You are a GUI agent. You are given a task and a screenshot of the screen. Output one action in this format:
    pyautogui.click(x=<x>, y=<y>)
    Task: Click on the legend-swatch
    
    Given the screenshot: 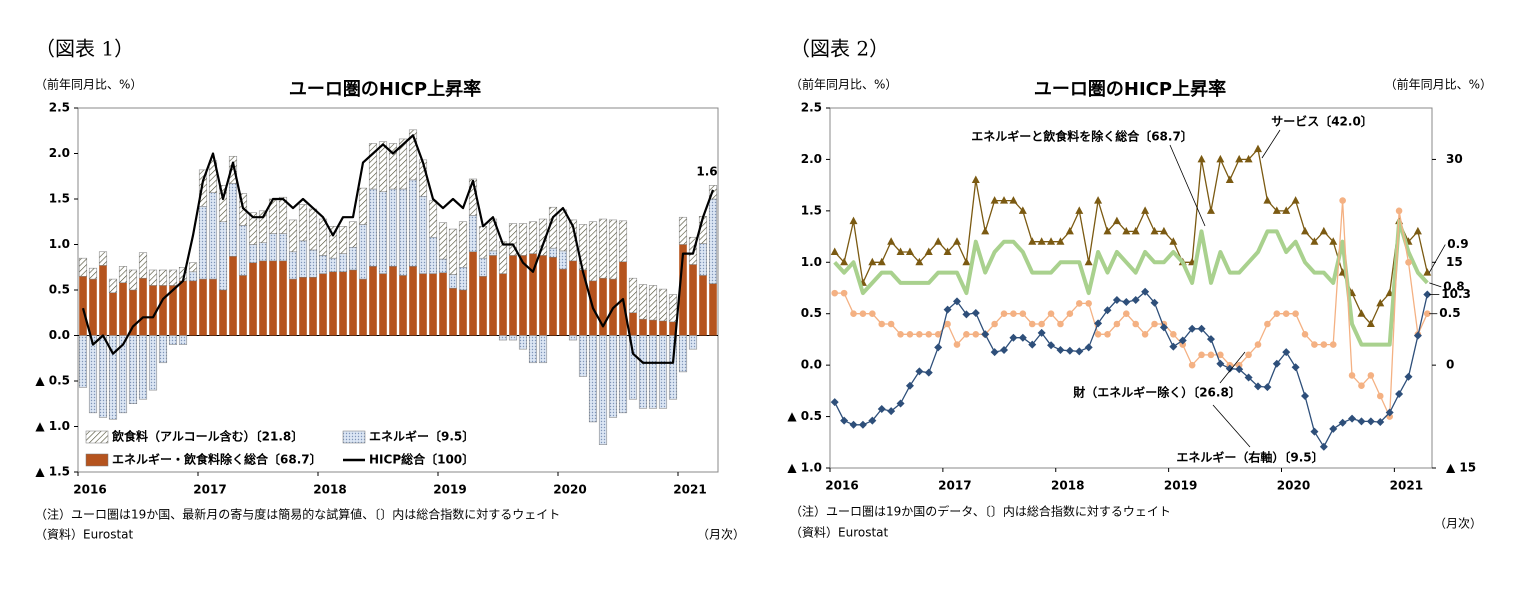 What is the action you would take?
    pyautogui.click(x=97, y=437)
    